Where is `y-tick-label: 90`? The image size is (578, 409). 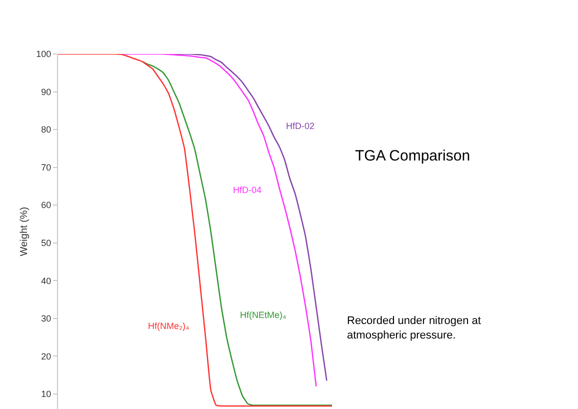
y-tick-label: 90 is located at coordinates (46, 91).